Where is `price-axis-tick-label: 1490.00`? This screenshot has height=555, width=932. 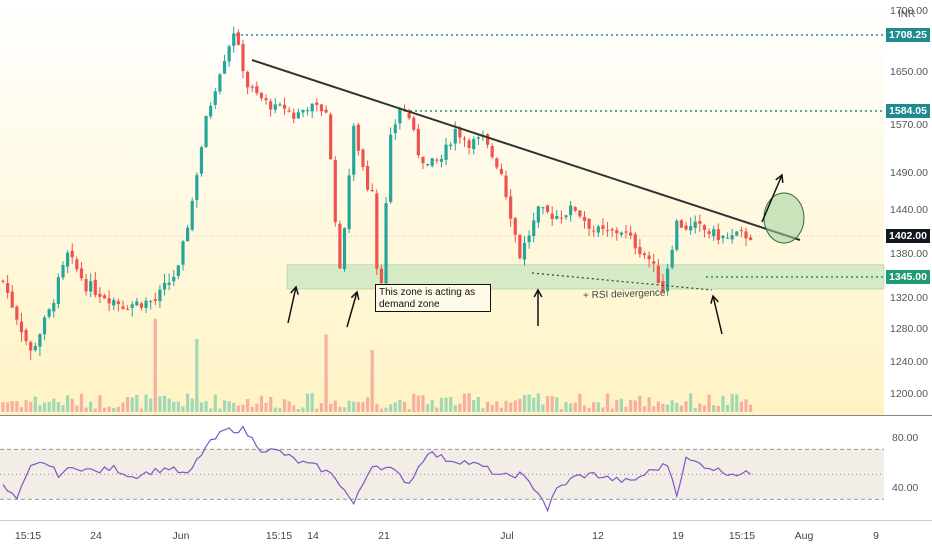
price-axis-tick-label: 1490.00 is located at coordinates (909, 173).